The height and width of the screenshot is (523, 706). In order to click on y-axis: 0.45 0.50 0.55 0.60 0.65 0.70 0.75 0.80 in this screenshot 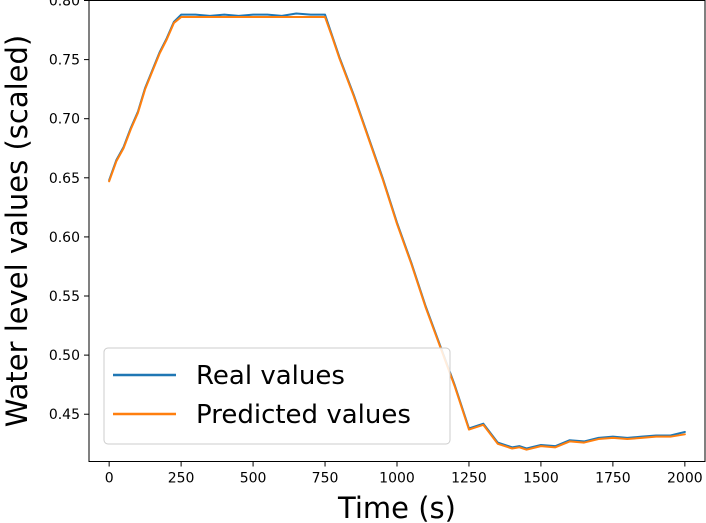, I will do `click(69, 211)`.